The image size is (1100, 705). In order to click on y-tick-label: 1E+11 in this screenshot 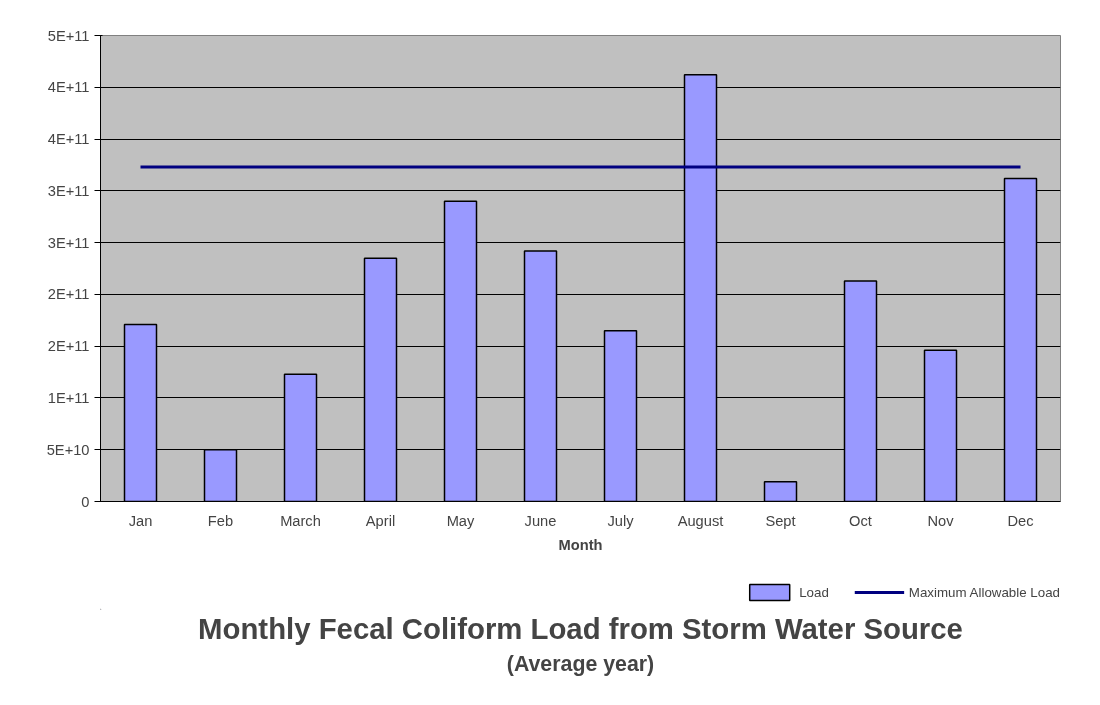, I will do `click(68, 397)`.